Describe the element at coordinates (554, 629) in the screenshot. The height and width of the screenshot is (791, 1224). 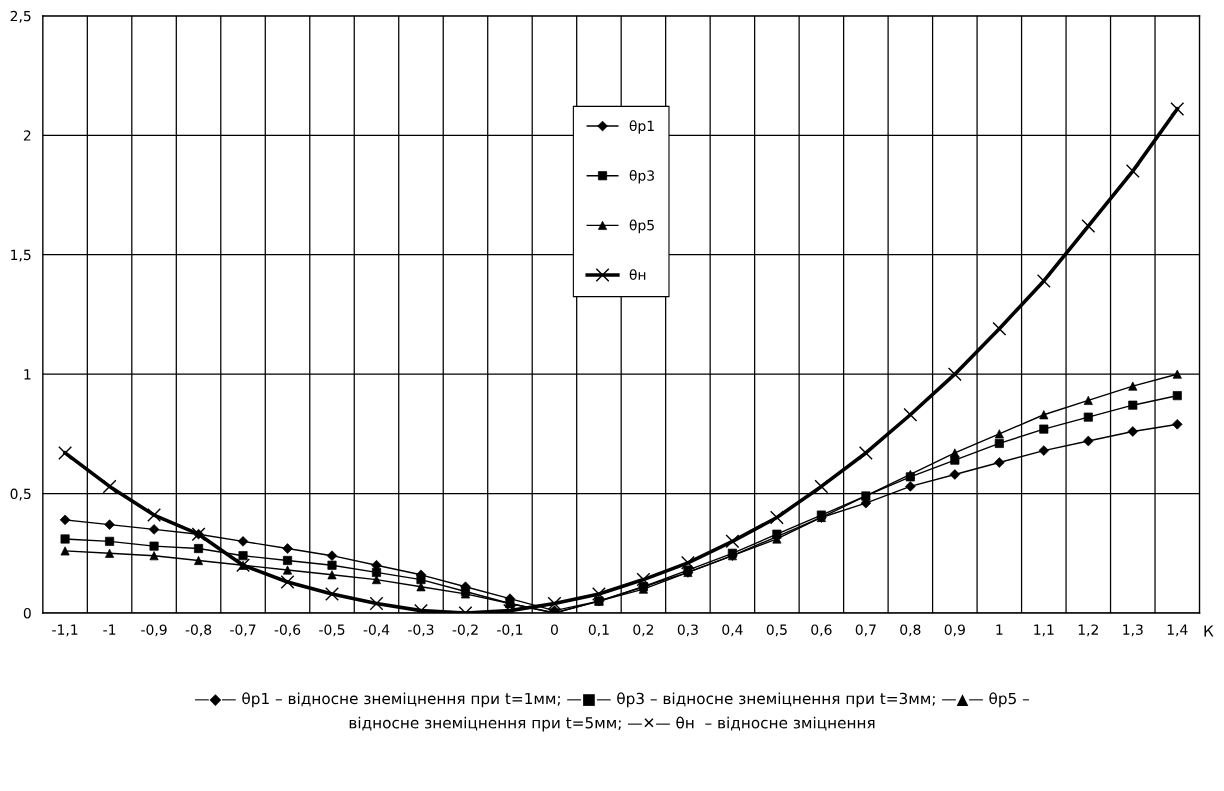
I see `x-tick-label: 0` at that location.